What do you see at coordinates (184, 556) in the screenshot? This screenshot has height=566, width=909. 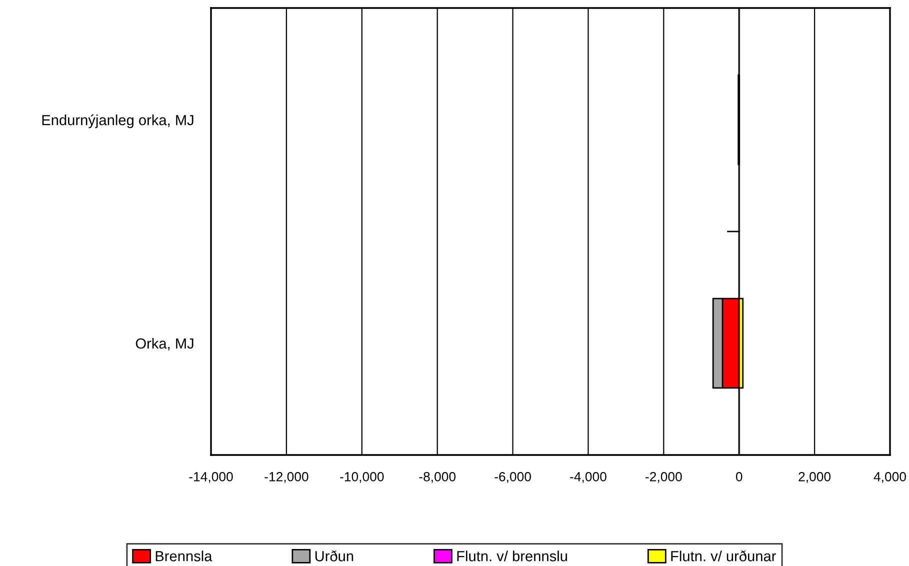 I see `legend-label: Brennsla` at bounding box center [184, 556].